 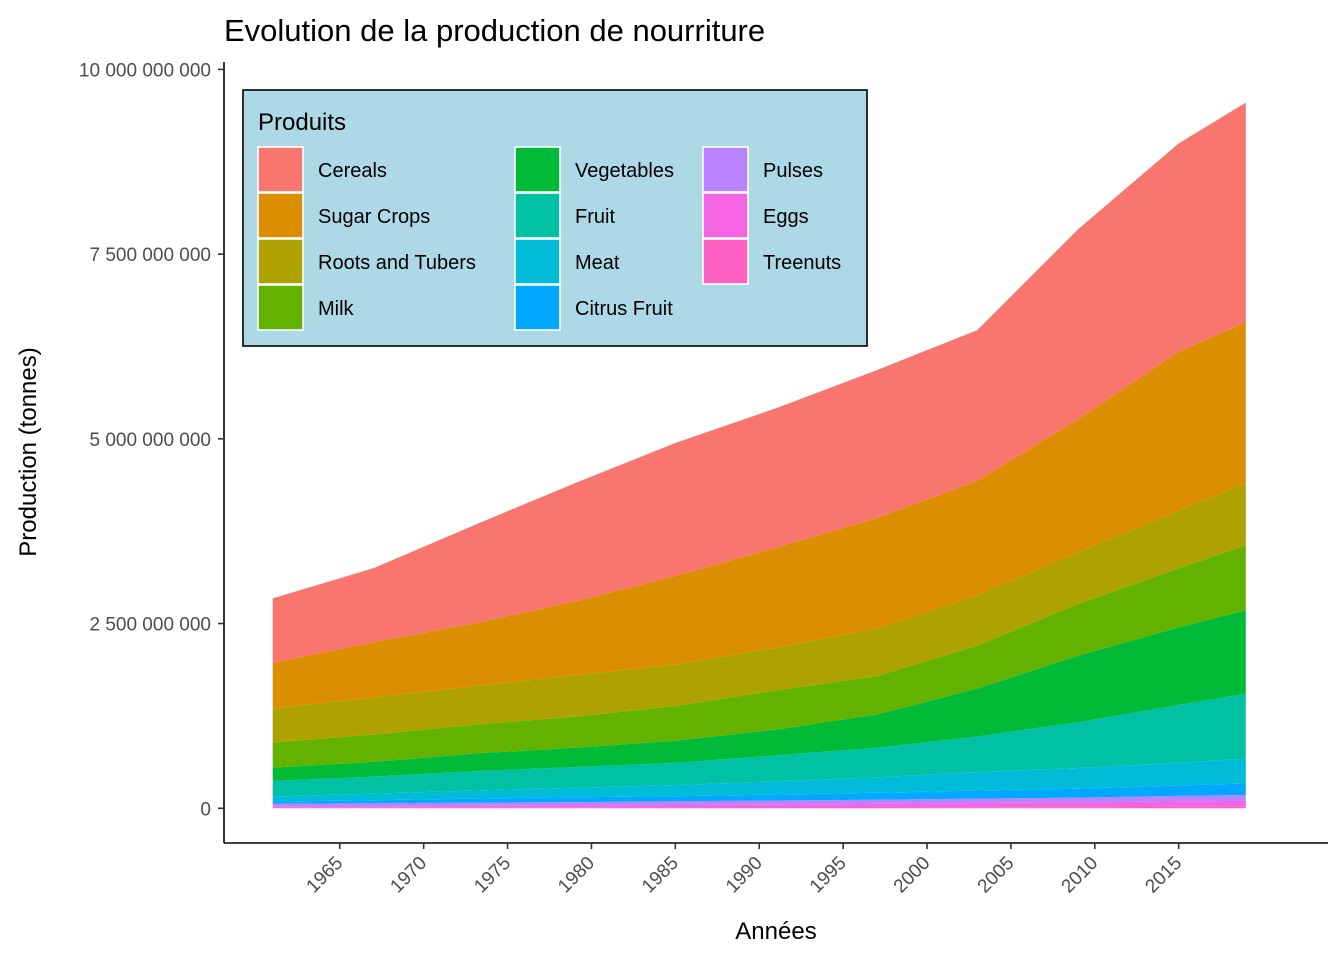 I want to click on area-vegetables, so click(x=759, y=695).